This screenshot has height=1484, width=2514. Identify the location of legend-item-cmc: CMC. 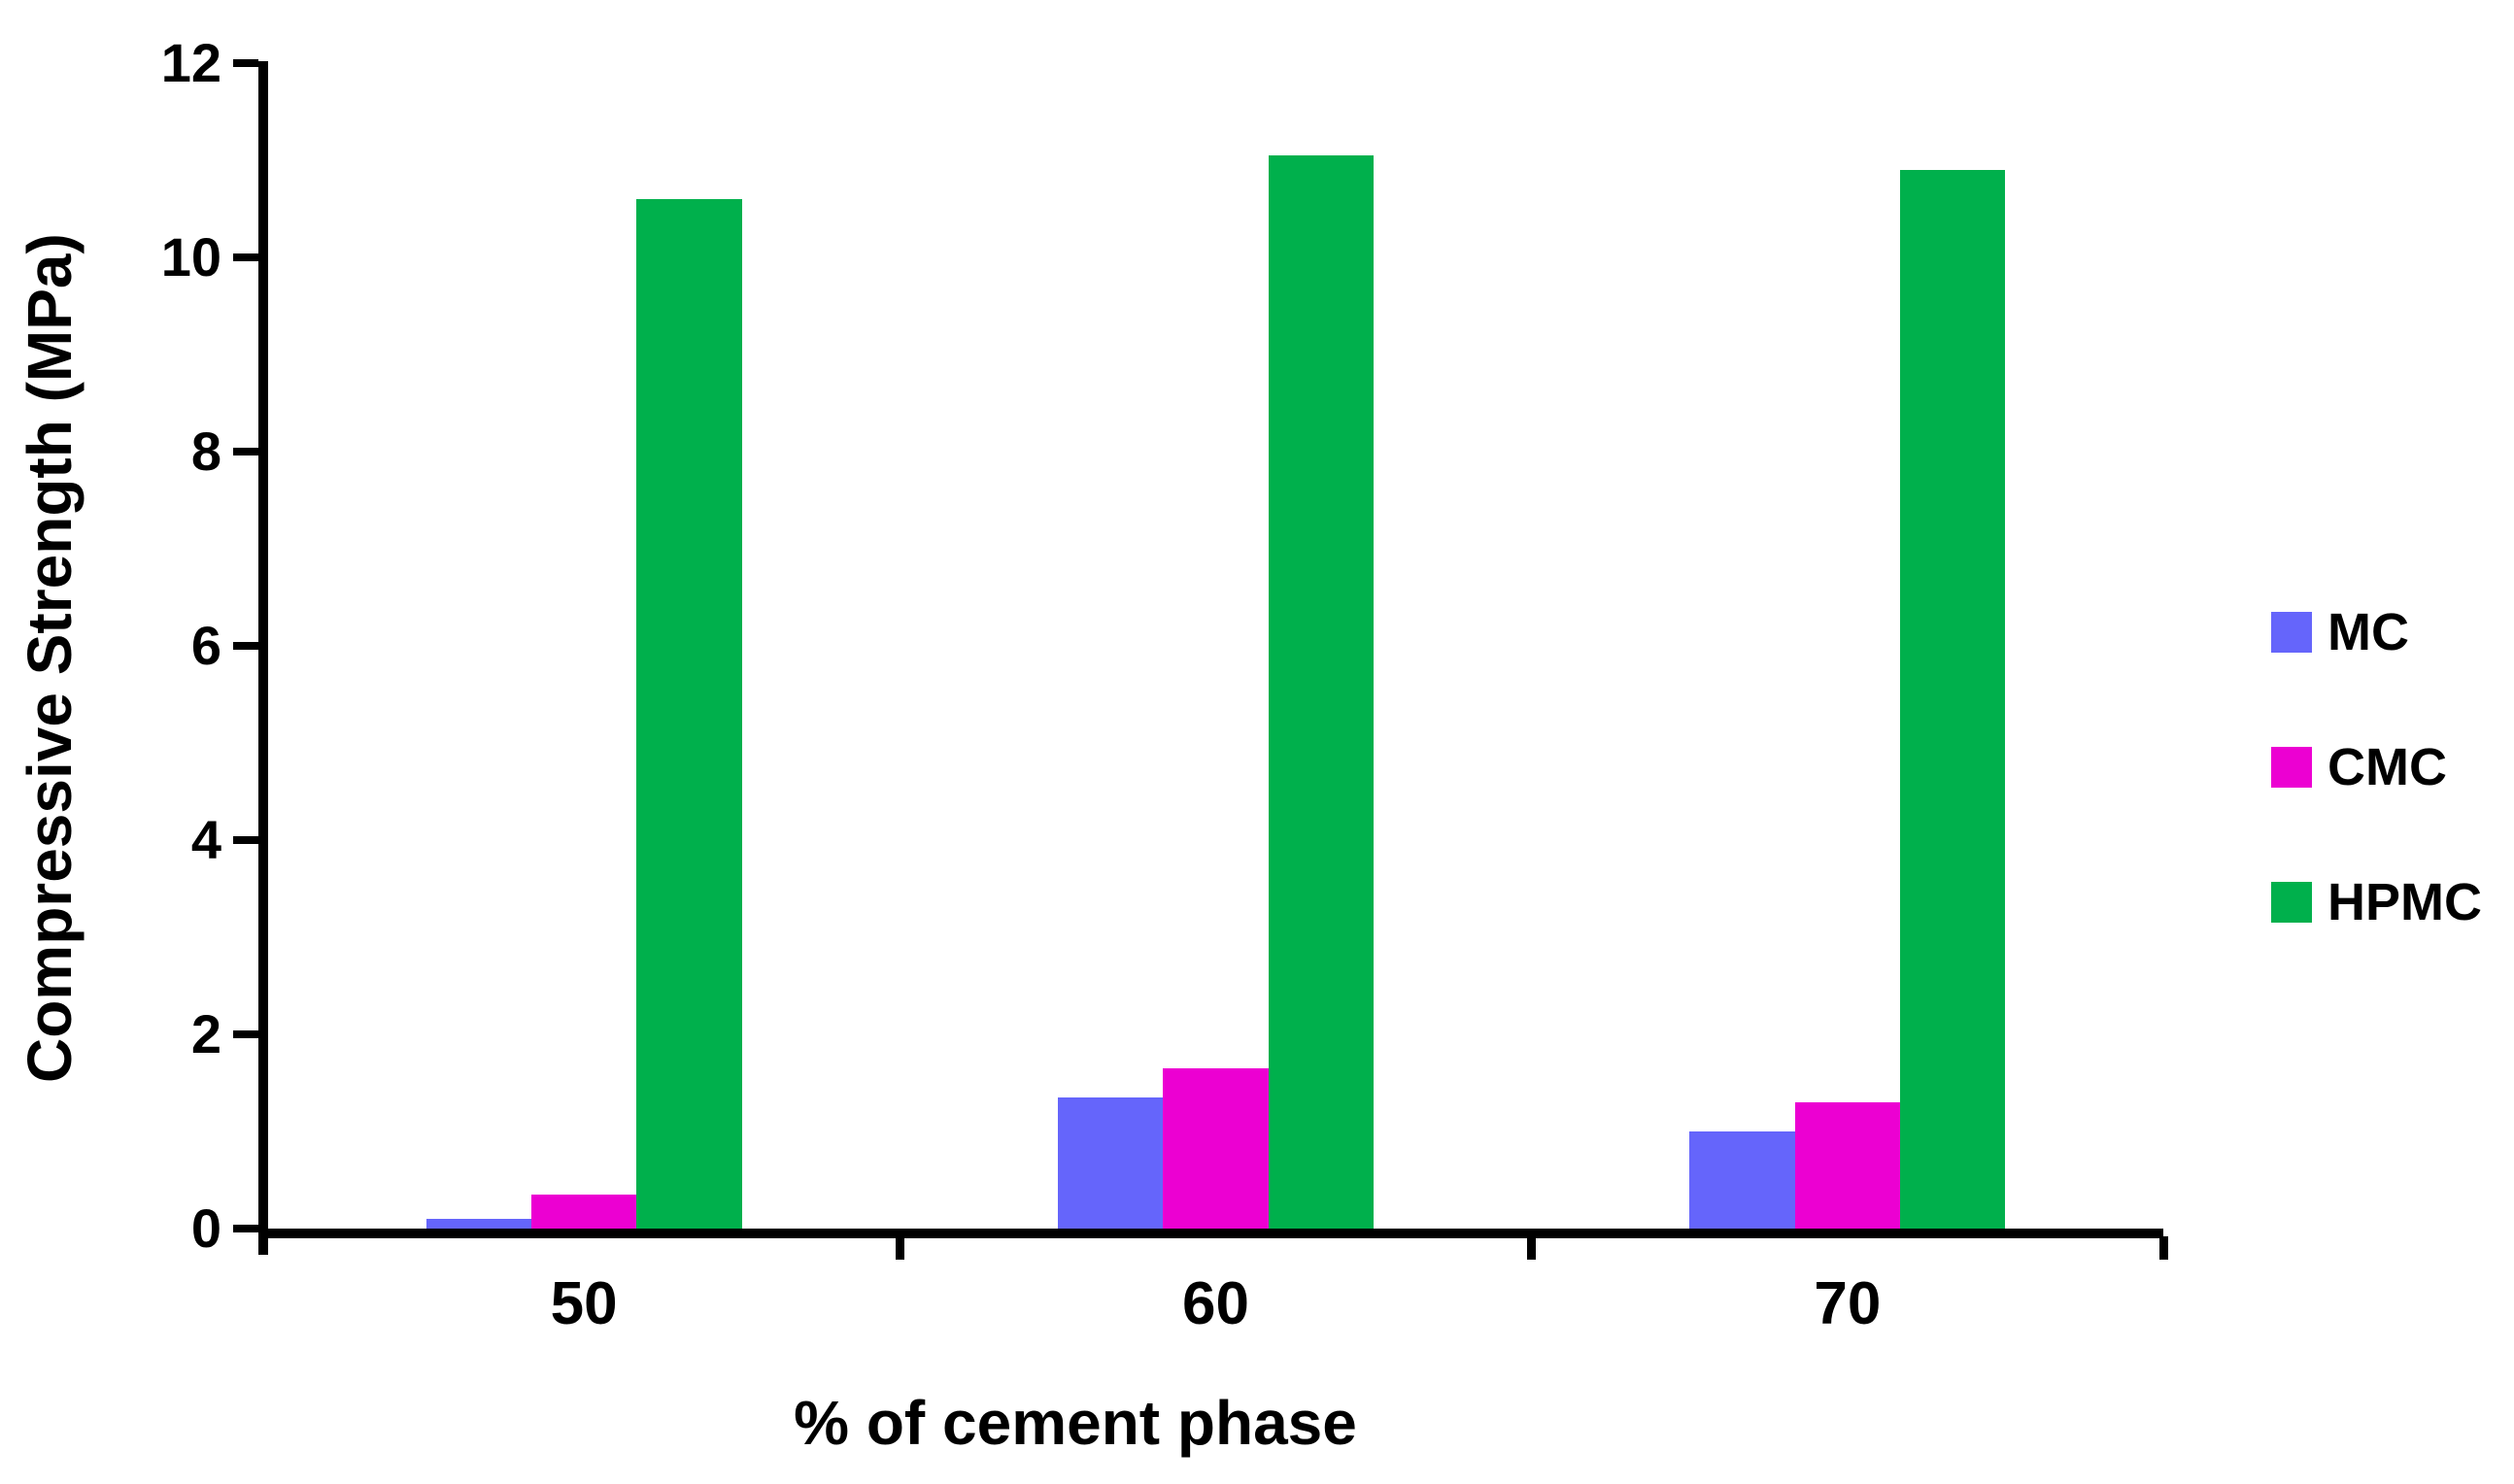
(2376, 767).